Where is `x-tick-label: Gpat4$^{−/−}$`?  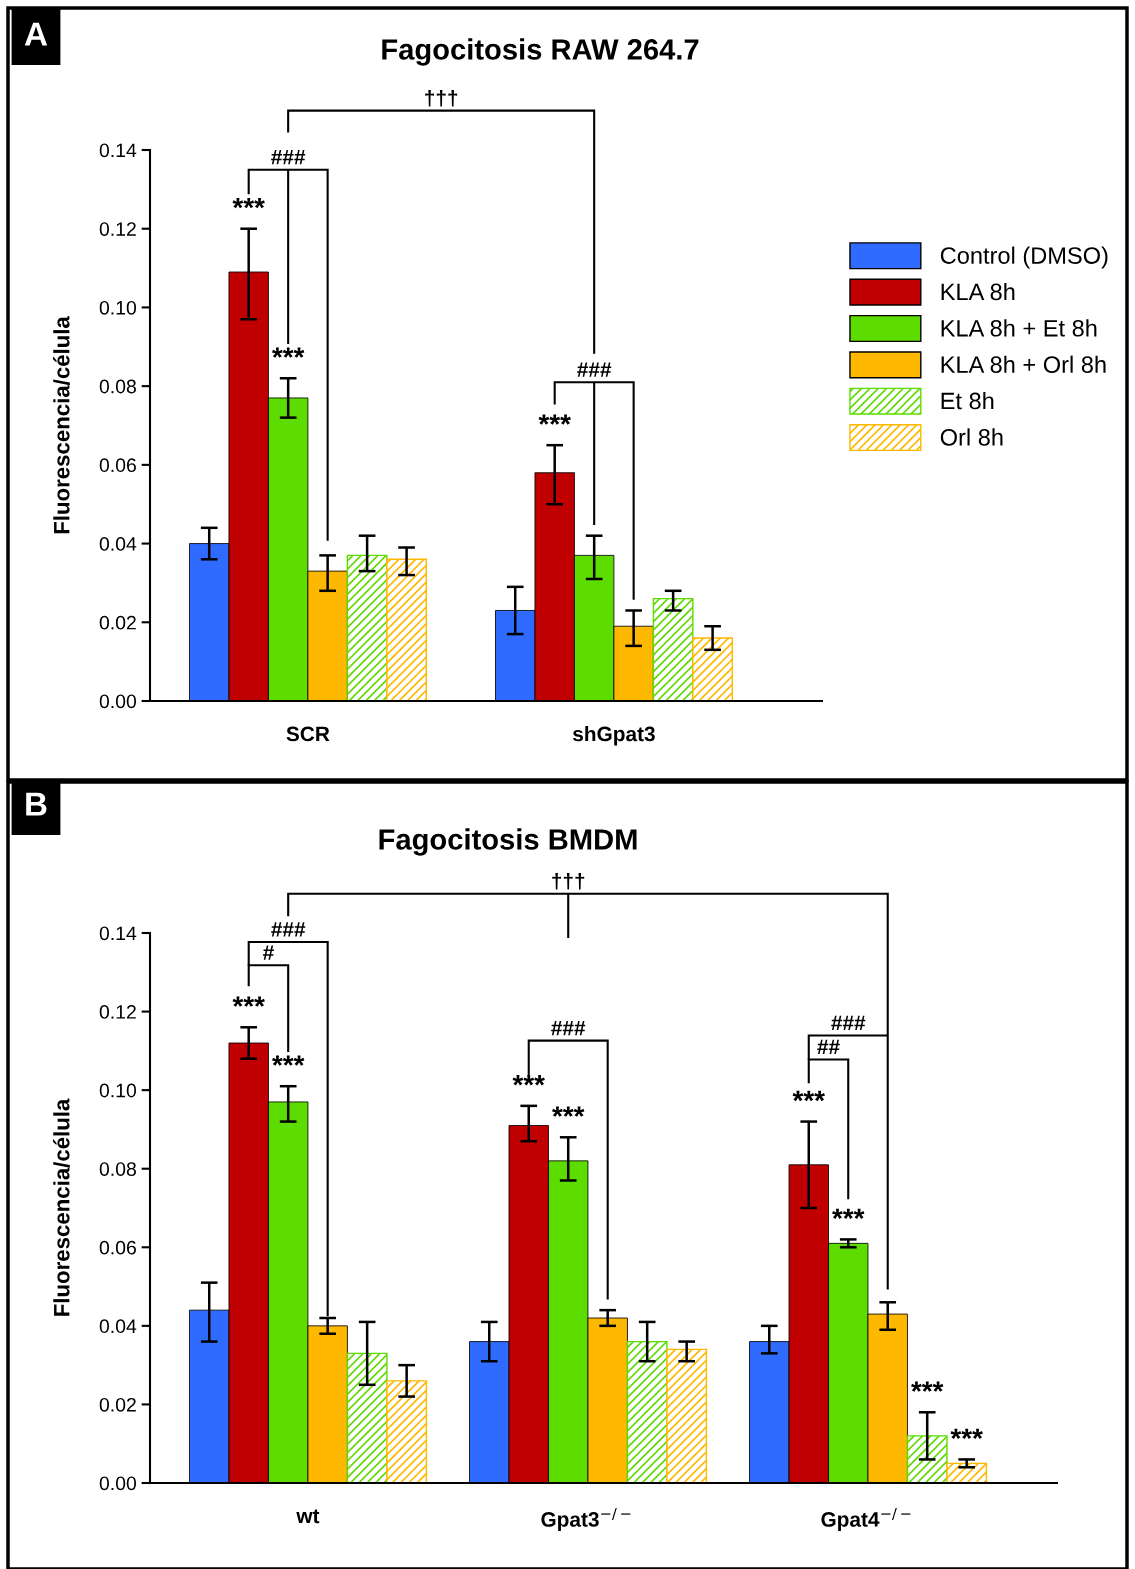
x-tick-label: Gpat4$^{−/−}$ is located at coordinates (866, 1519).